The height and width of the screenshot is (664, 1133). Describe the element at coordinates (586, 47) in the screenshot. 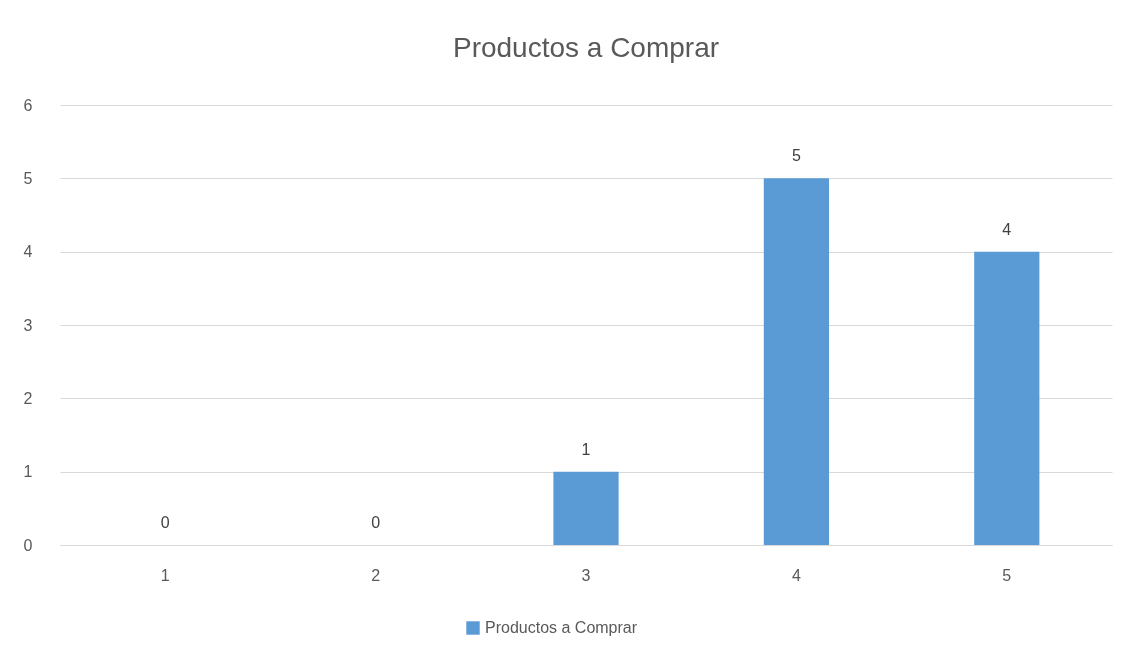

I see `chart-title: Productos a Comprar` at that location.